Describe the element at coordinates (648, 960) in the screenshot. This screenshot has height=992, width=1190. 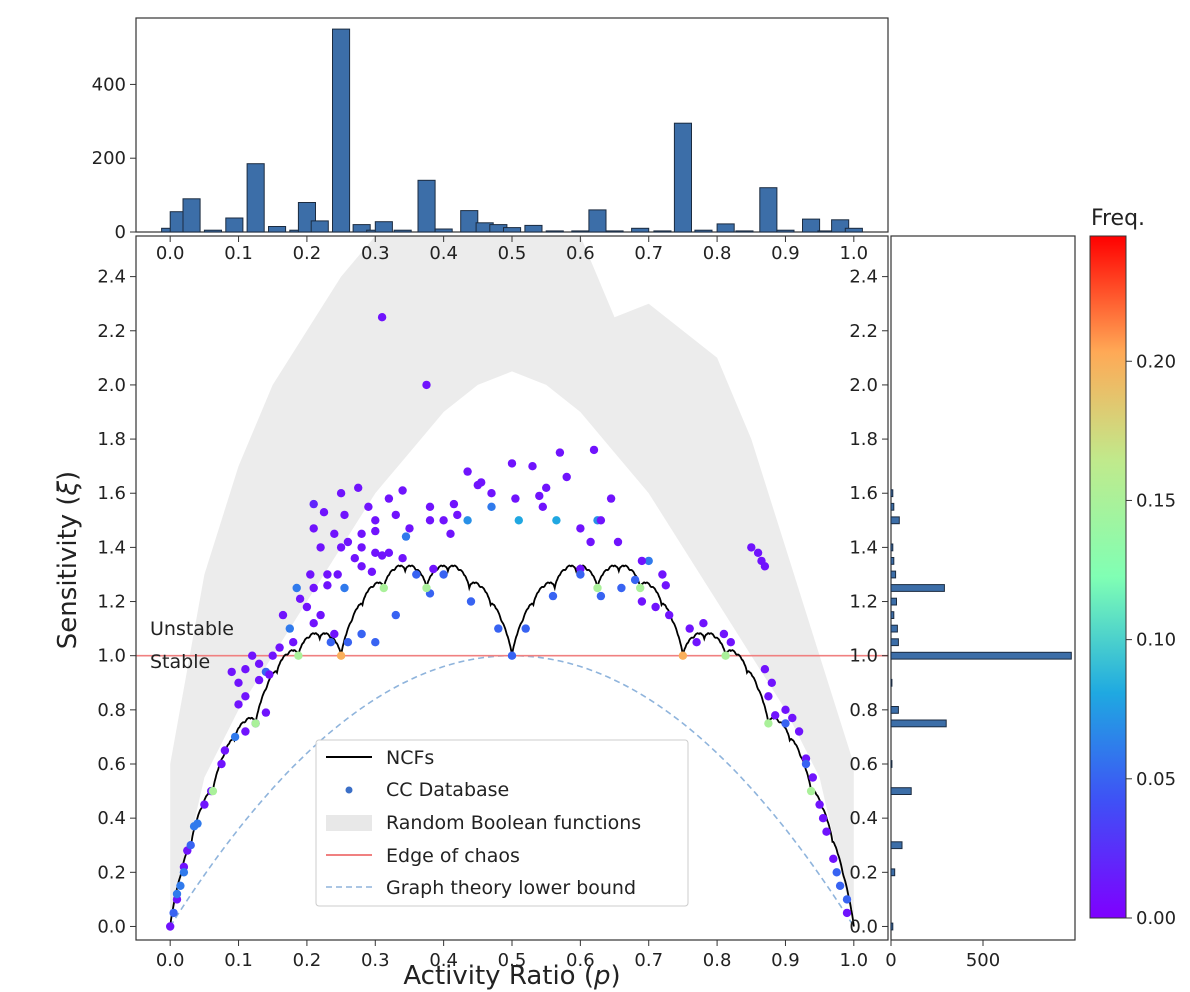
I see `x-tick-label: 0.7` at that location.